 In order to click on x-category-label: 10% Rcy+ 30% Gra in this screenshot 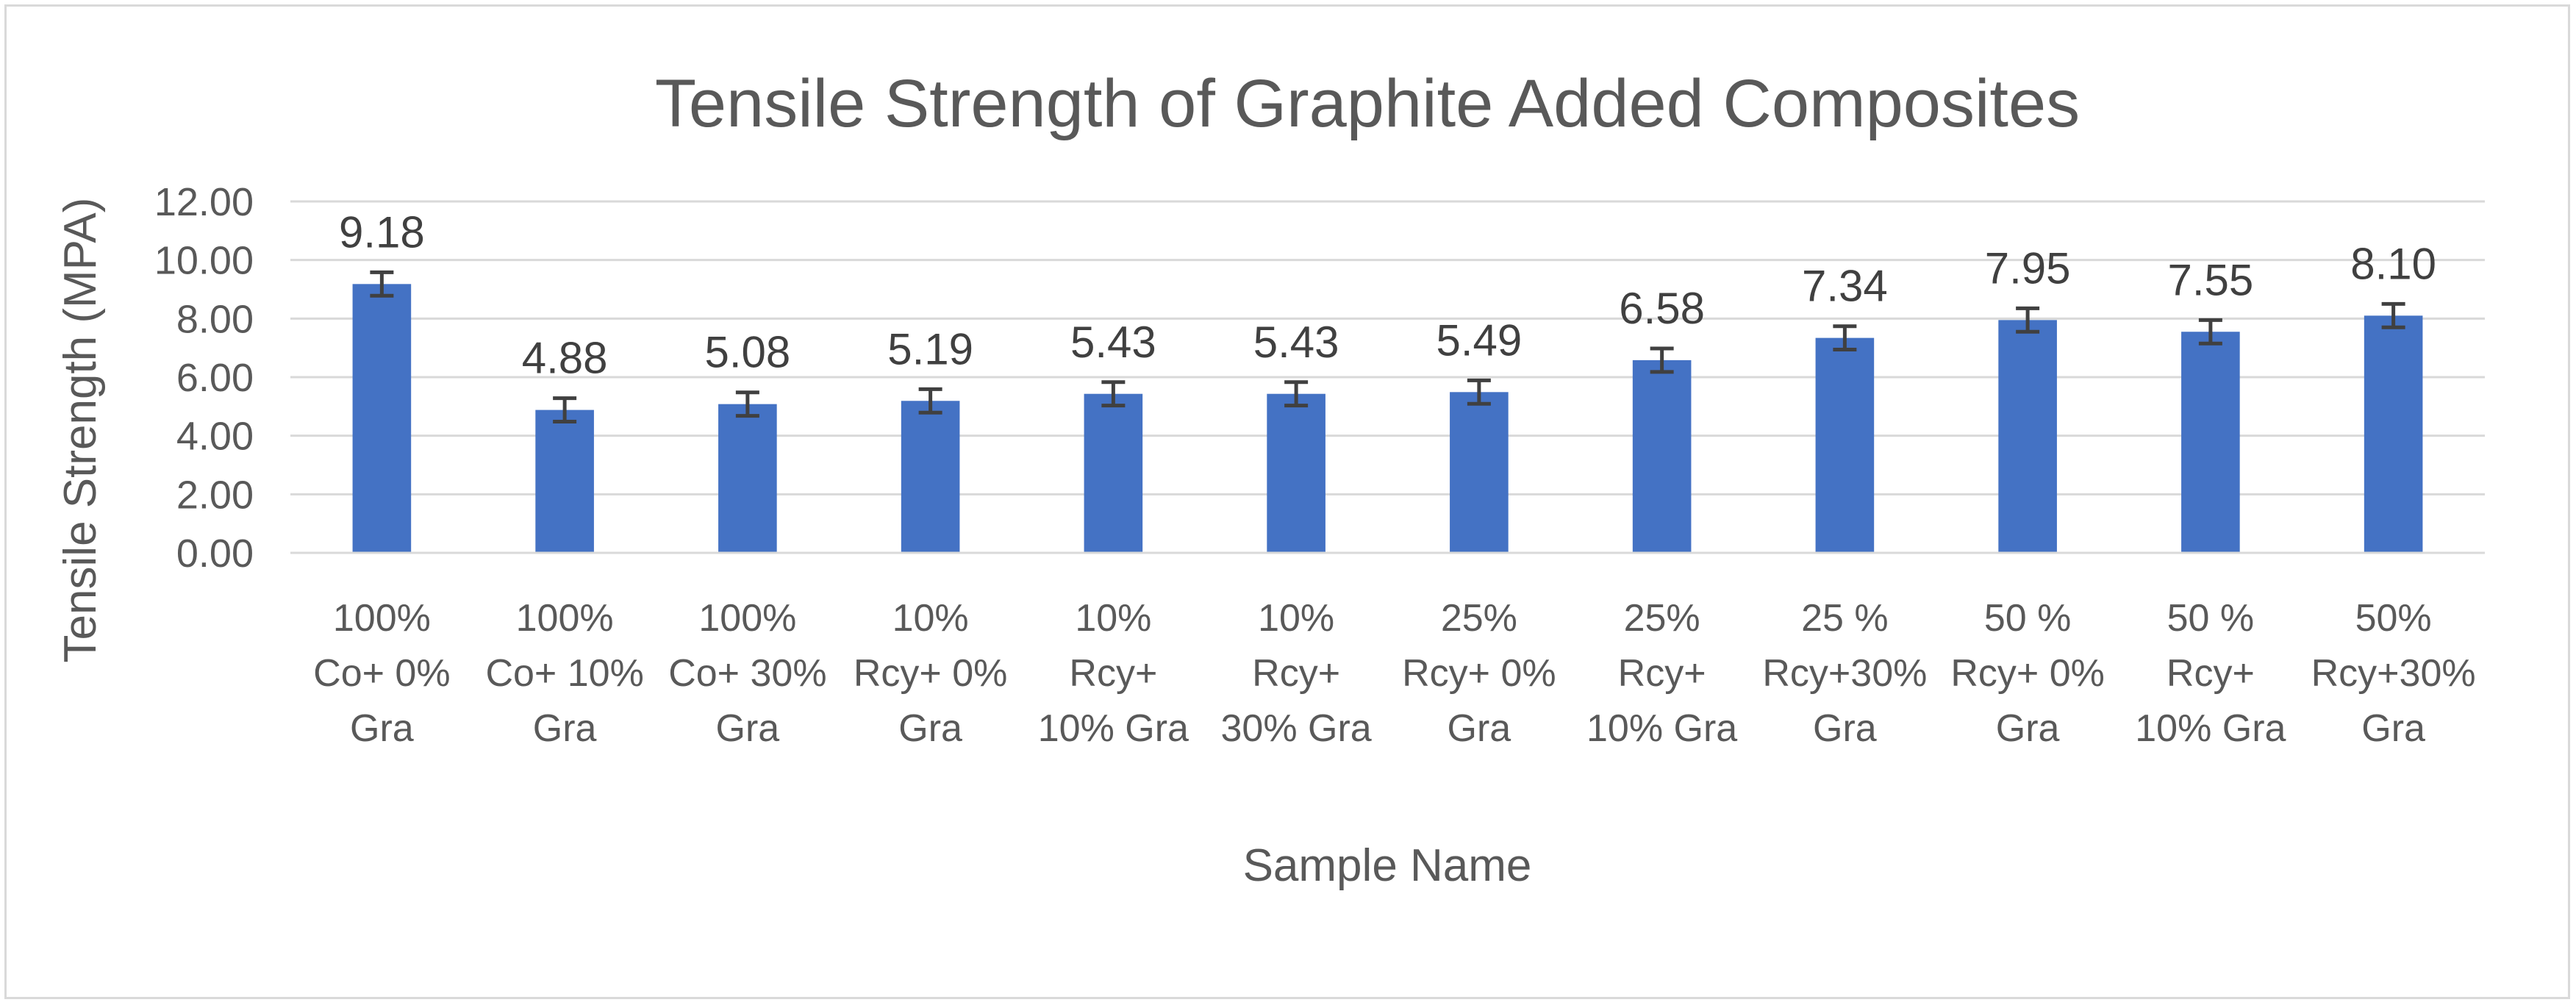, I will do `click(1296, 674)`.